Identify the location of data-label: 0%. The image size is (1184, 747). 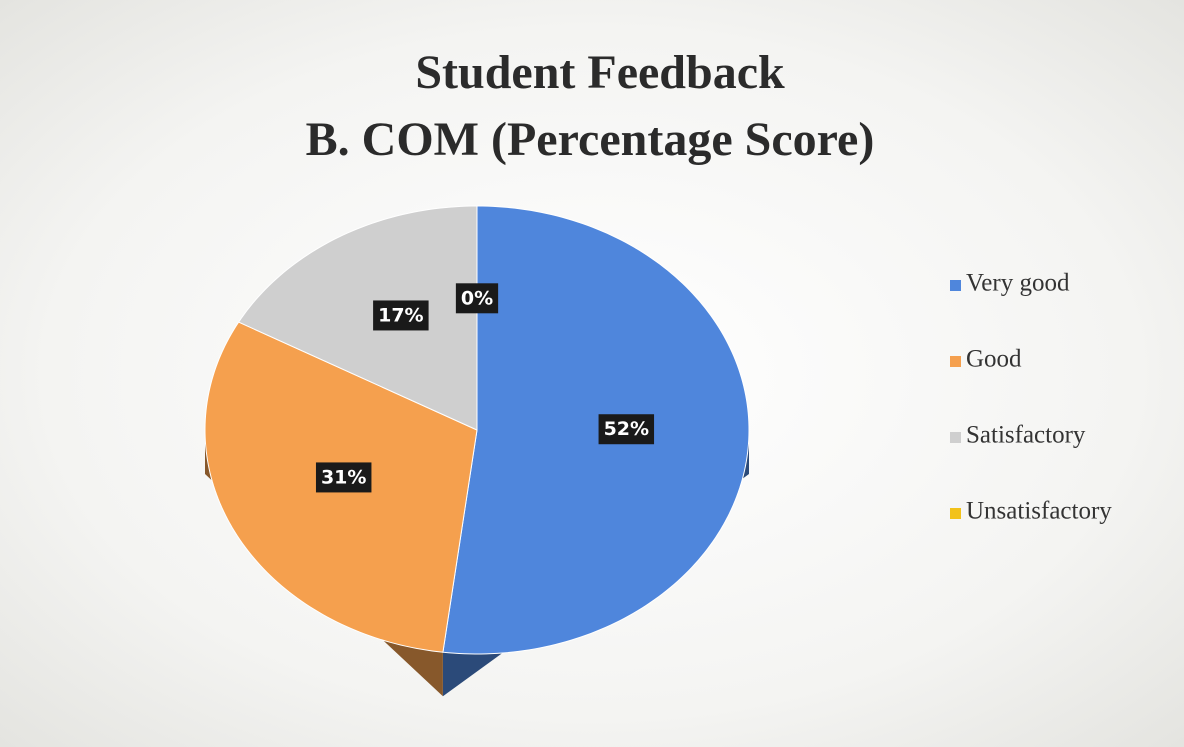
(477, 298).